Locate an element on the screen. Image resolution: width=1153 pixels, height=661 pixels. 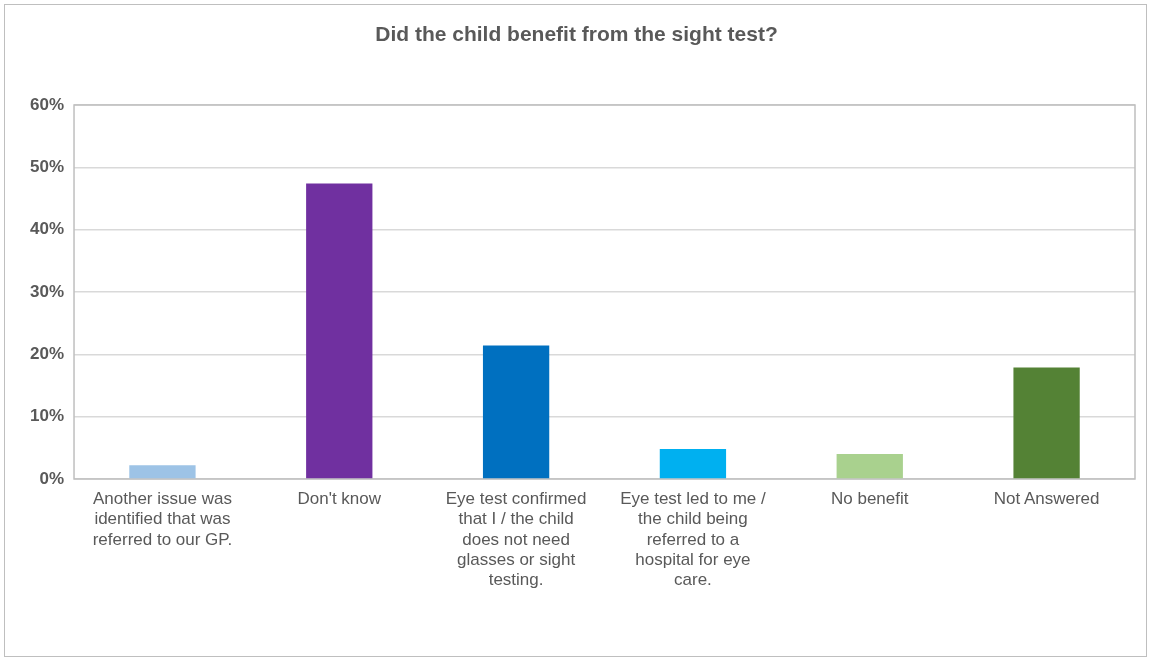
y-tick-label: 60% is located at coordinates (47, 104).